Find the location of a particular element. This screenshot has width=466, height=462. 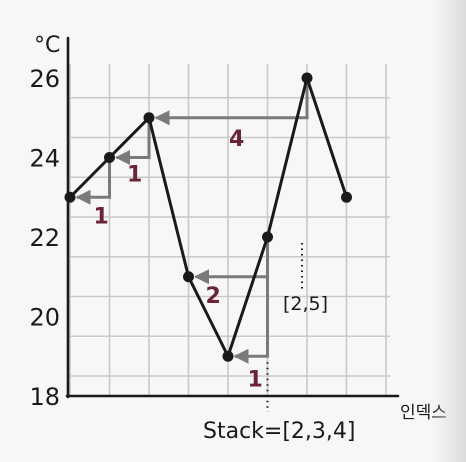

stack-annotation-partial: [2,5] is located at coordinates (305, 304).